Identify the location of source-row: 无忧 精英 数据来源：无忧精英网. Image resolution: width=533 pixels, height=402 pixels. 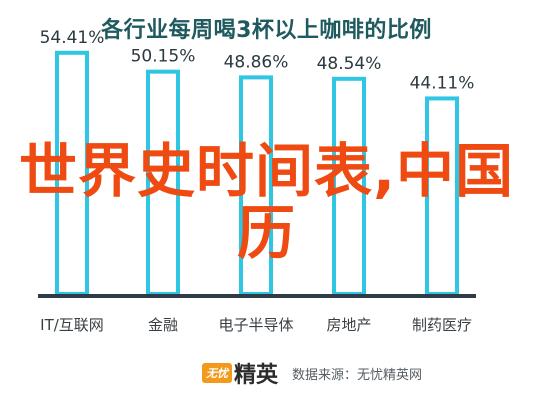
(357, 373).